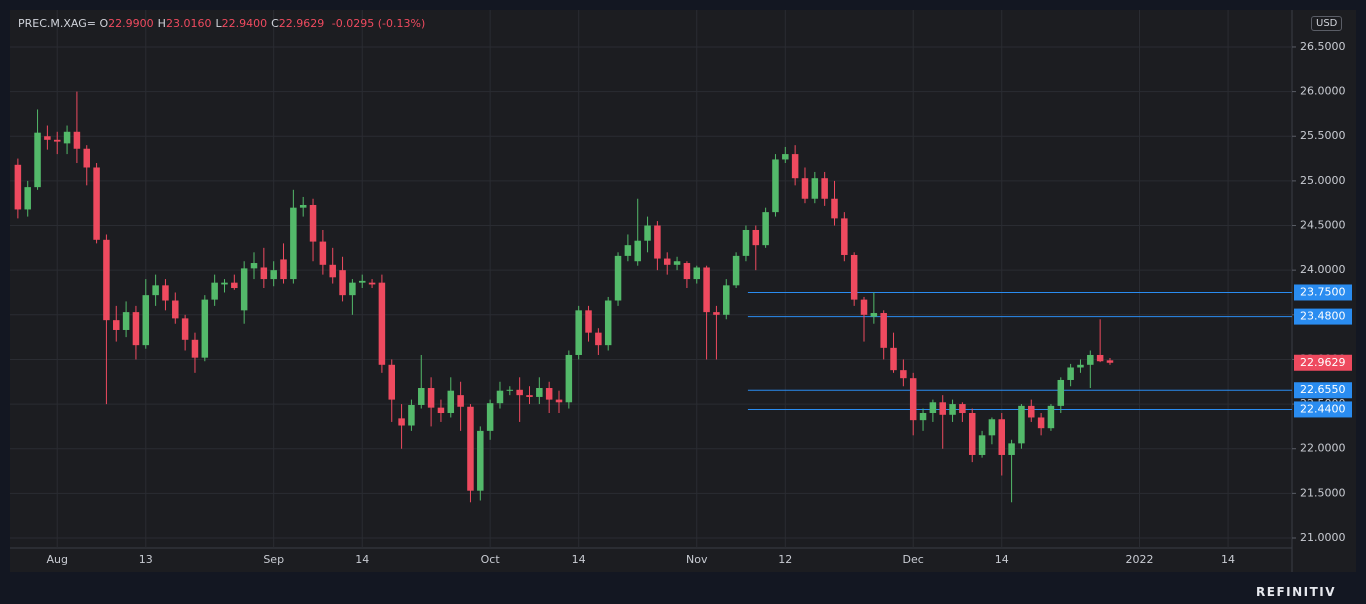 The image size is (1366, 604). Describe the element at coordinates (273, 559) in the screenshot. I see `x-tick-label: Sep` at that location.